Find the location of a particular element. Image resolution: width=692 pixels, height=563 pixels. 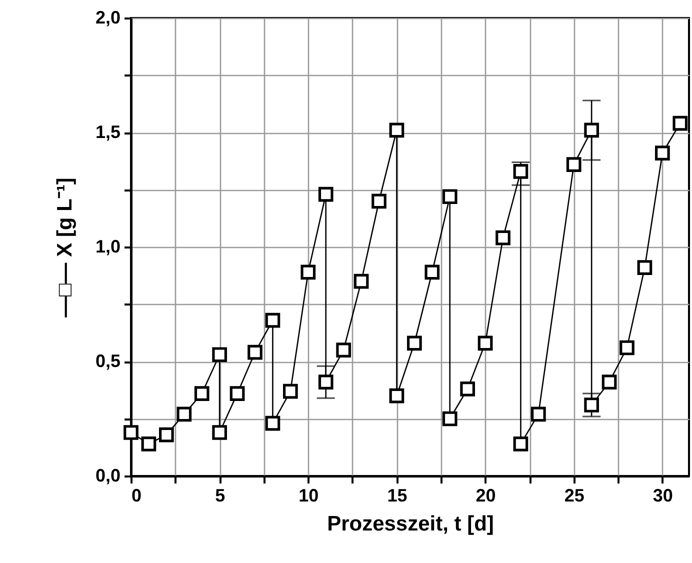

x-tick-label: 30 is located at coordinates (662, 496).